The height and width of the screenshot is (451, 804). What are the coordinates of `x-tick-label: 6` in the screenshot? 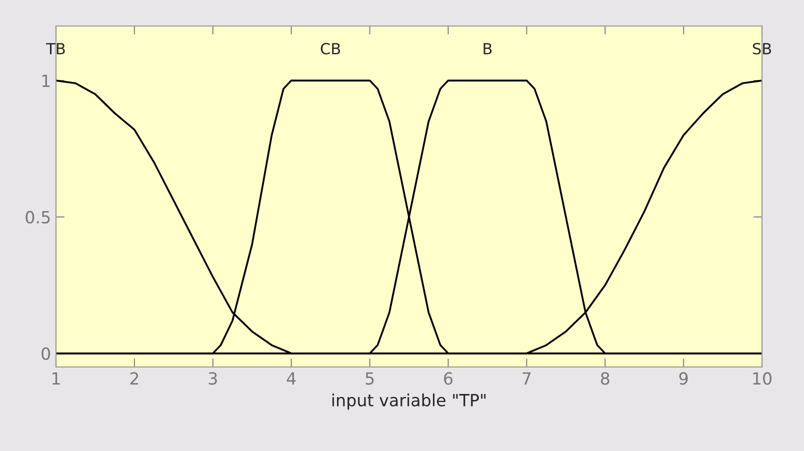 It's located at (448, 378).